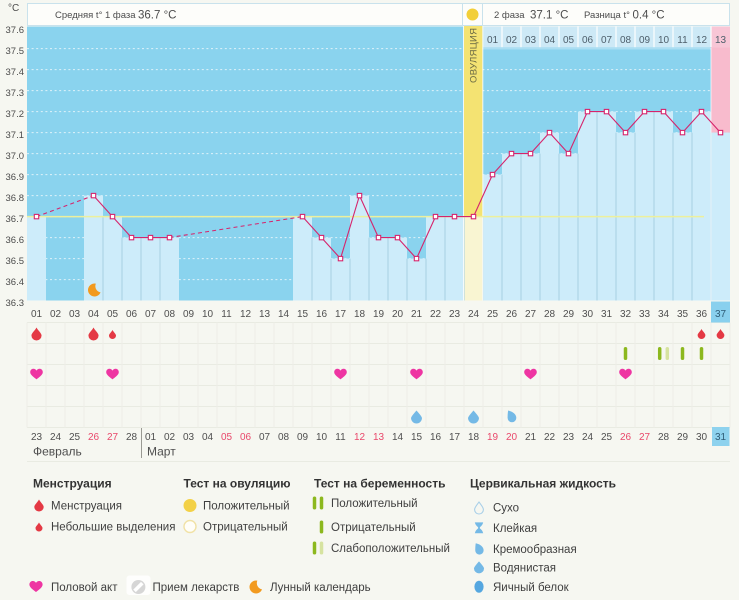 Image resolution: width=739 pixels, height=600 pixels. What do you see at coordinates (15, 93) in the screenshot?
I see `svg-text: 37.3` at bounding box center [15, 93].